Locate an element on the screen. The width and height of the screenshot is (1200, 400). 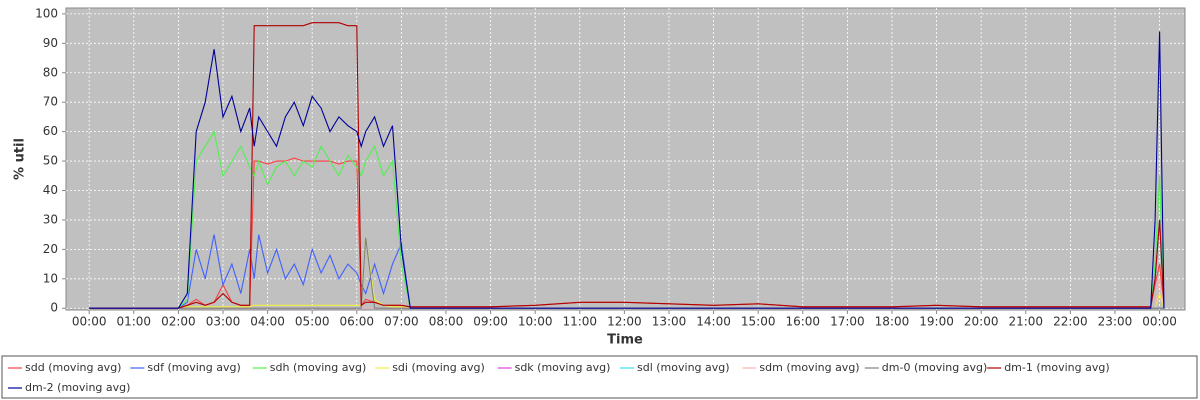
y-tick-label: 20 is located at coordinates (50, 249).